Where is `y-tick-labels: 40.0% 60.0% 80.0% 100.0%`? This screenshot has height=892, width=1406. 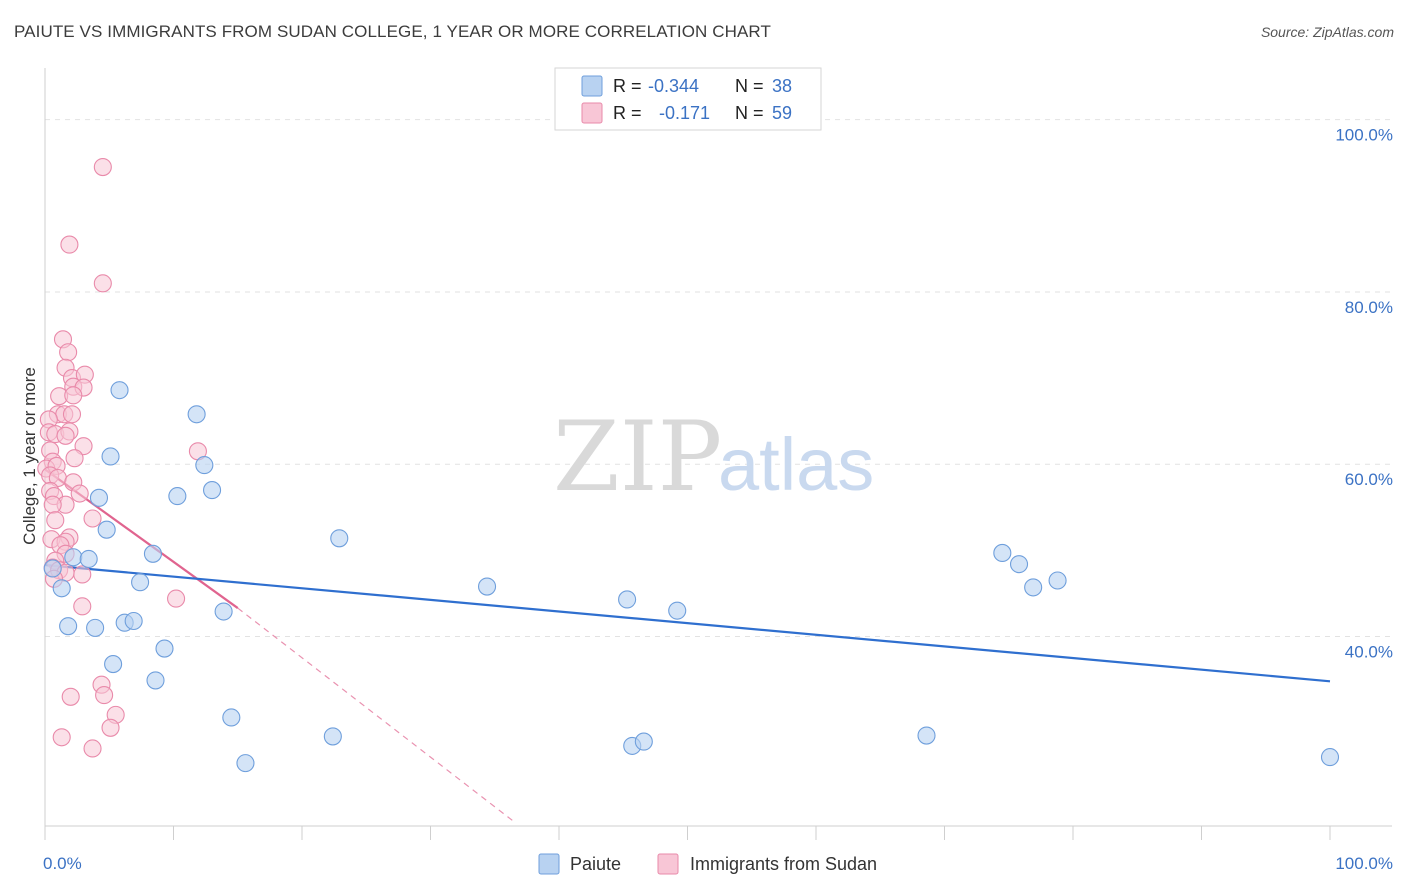
y-tick-labels: 40.0% 60.0% 80.0% 100.0% is located at coordinates (1364, 394).